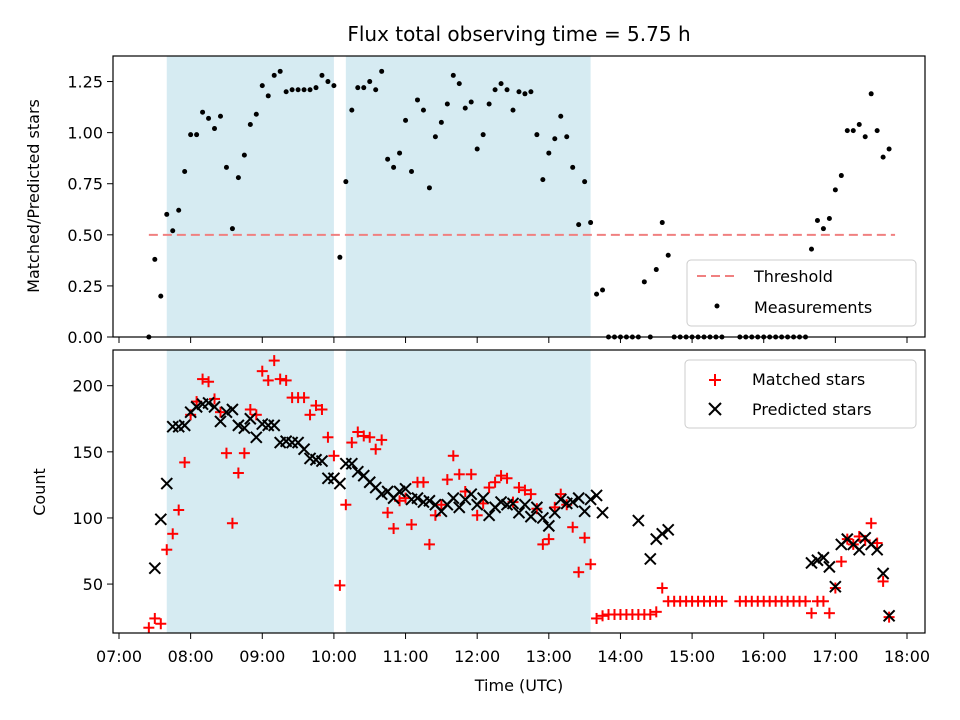  I want to click on matched-legend-label: Matched stars, so click(808, 379).